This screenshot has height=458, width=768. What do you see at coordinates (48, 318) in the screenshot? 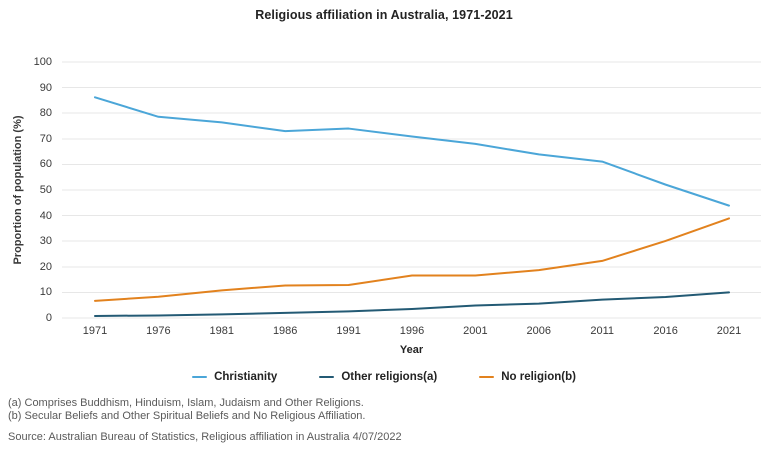
I see `y-tick-label: 0` at bounding box center [48, 318].